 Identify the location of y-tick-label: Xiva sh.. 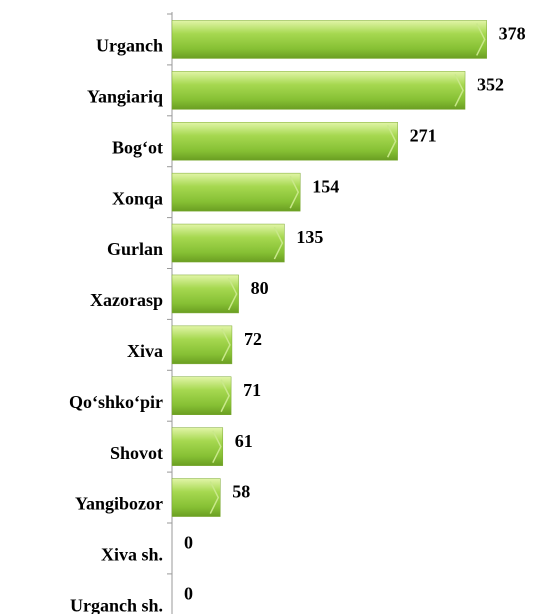
(132, 555).